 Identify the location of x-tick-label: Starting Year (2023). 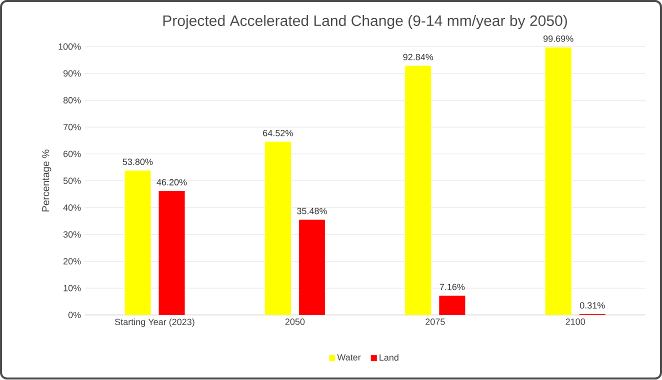
(154, 323).